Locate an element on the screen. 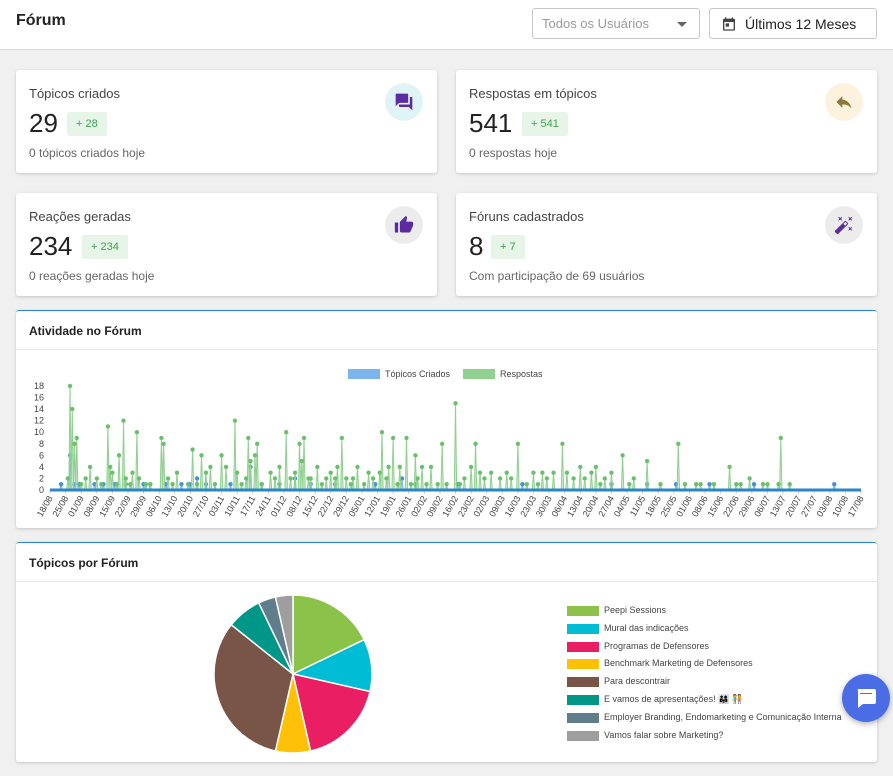  period-button: Últimos 12 Meses is located at coordinates (793, 23).